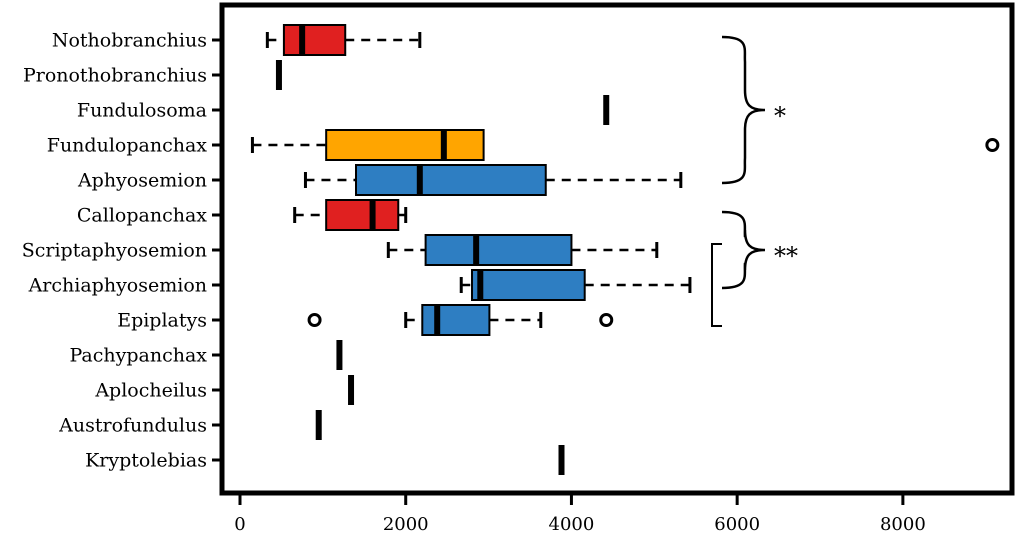  Describe the element at coordinates (117, 286) in the screenshot. I see `y-tick-label-archiaphyosemion: Archiaphyosemion` at that location.